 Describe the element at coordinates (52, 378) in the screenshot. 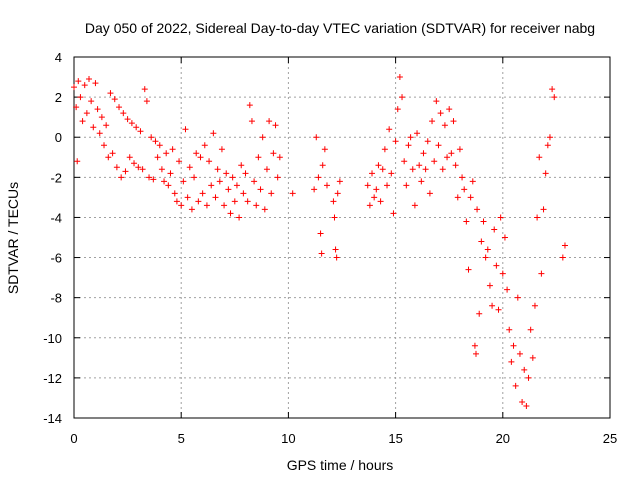

I see `y-tick-label: -12` at that location.